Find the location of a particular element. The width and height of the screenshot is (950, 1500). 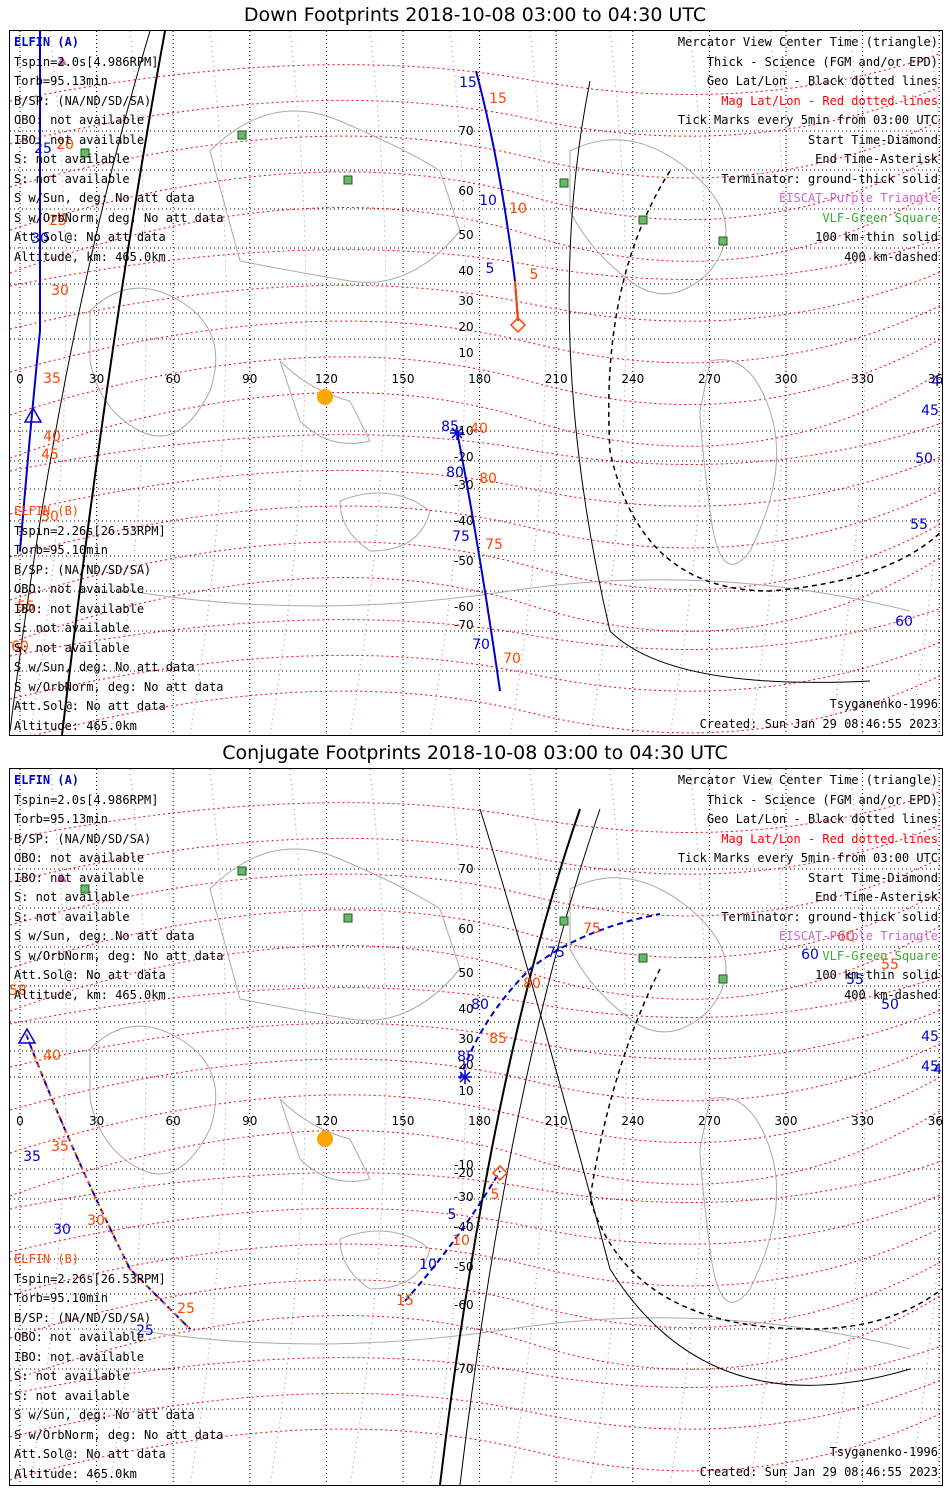

lat-tick-label: -40 is located at coordinates (464, 521).